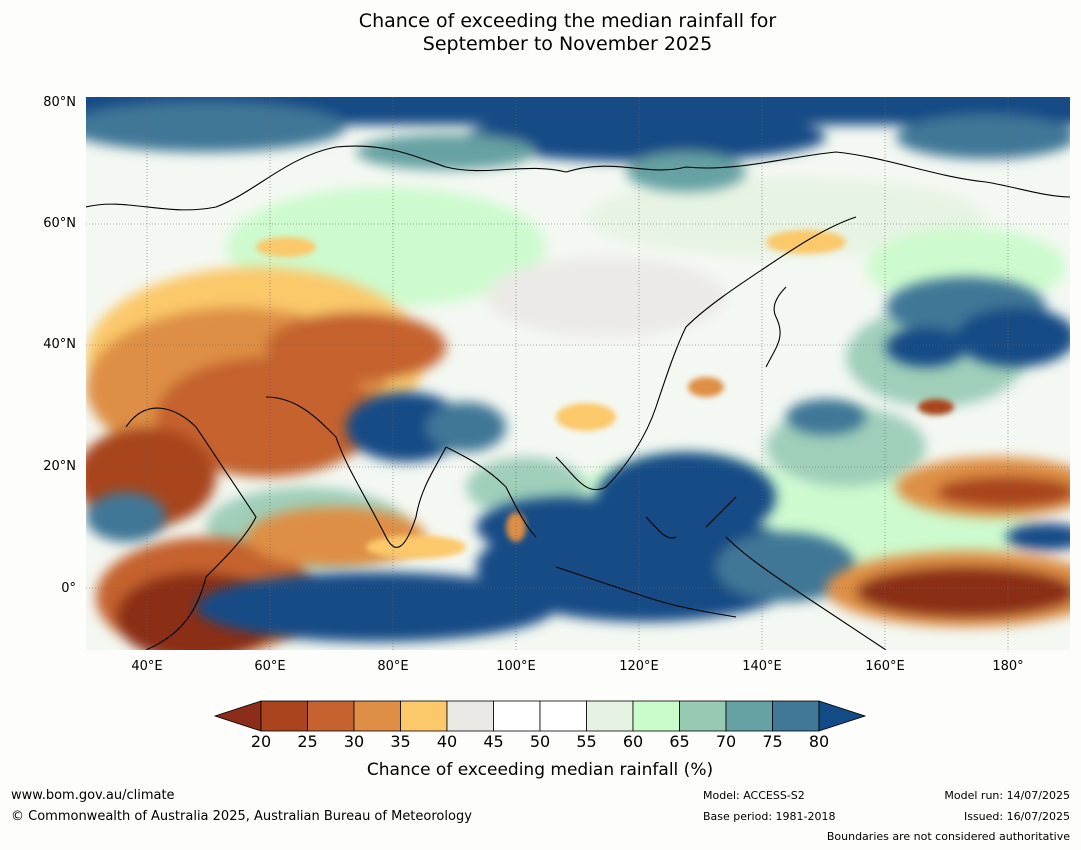 This screenshot has height=850, width=1081. Describe the element at coordinates (147, 666) in the screenshot. I see `lon-label-40e: 40°E` at that location.